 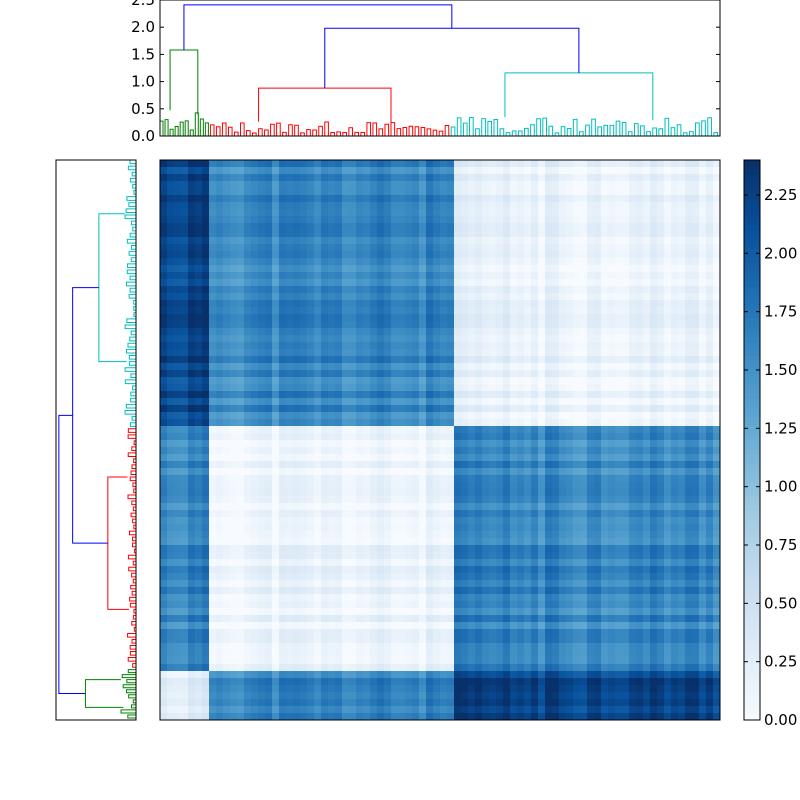 What do you see at coordinates (134, 701) in the screenshot?
I see `left-green-cluster-leaf-link` at bounding box center [134, 701].